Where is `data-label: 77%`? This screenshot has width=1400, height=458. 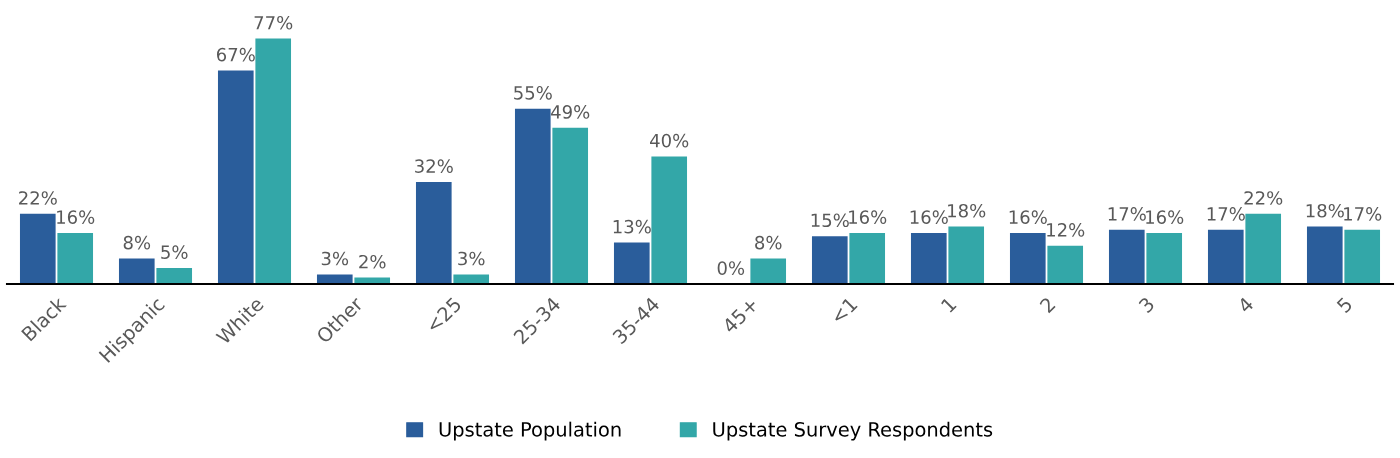
data-label: 77% is located at coordinates (273, 22).